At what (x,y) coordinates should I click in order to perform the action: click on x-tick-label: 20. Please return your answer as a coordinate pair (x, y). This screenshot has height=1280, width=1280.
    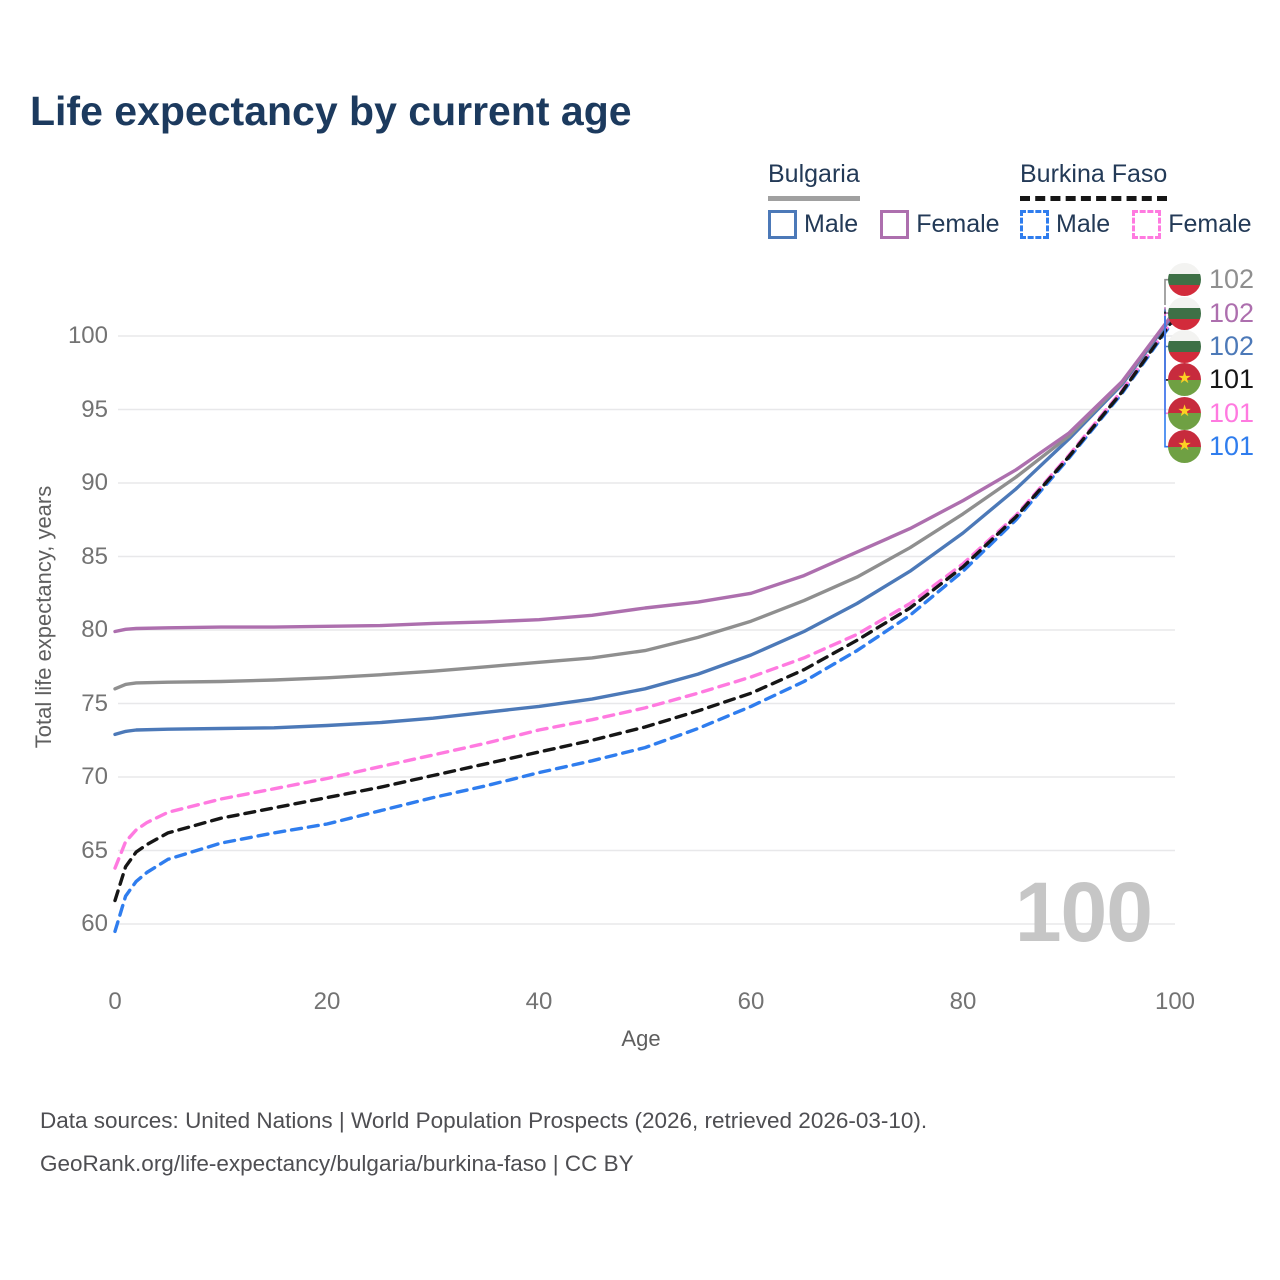
    Looking at the image, I should click on (327, 1001).